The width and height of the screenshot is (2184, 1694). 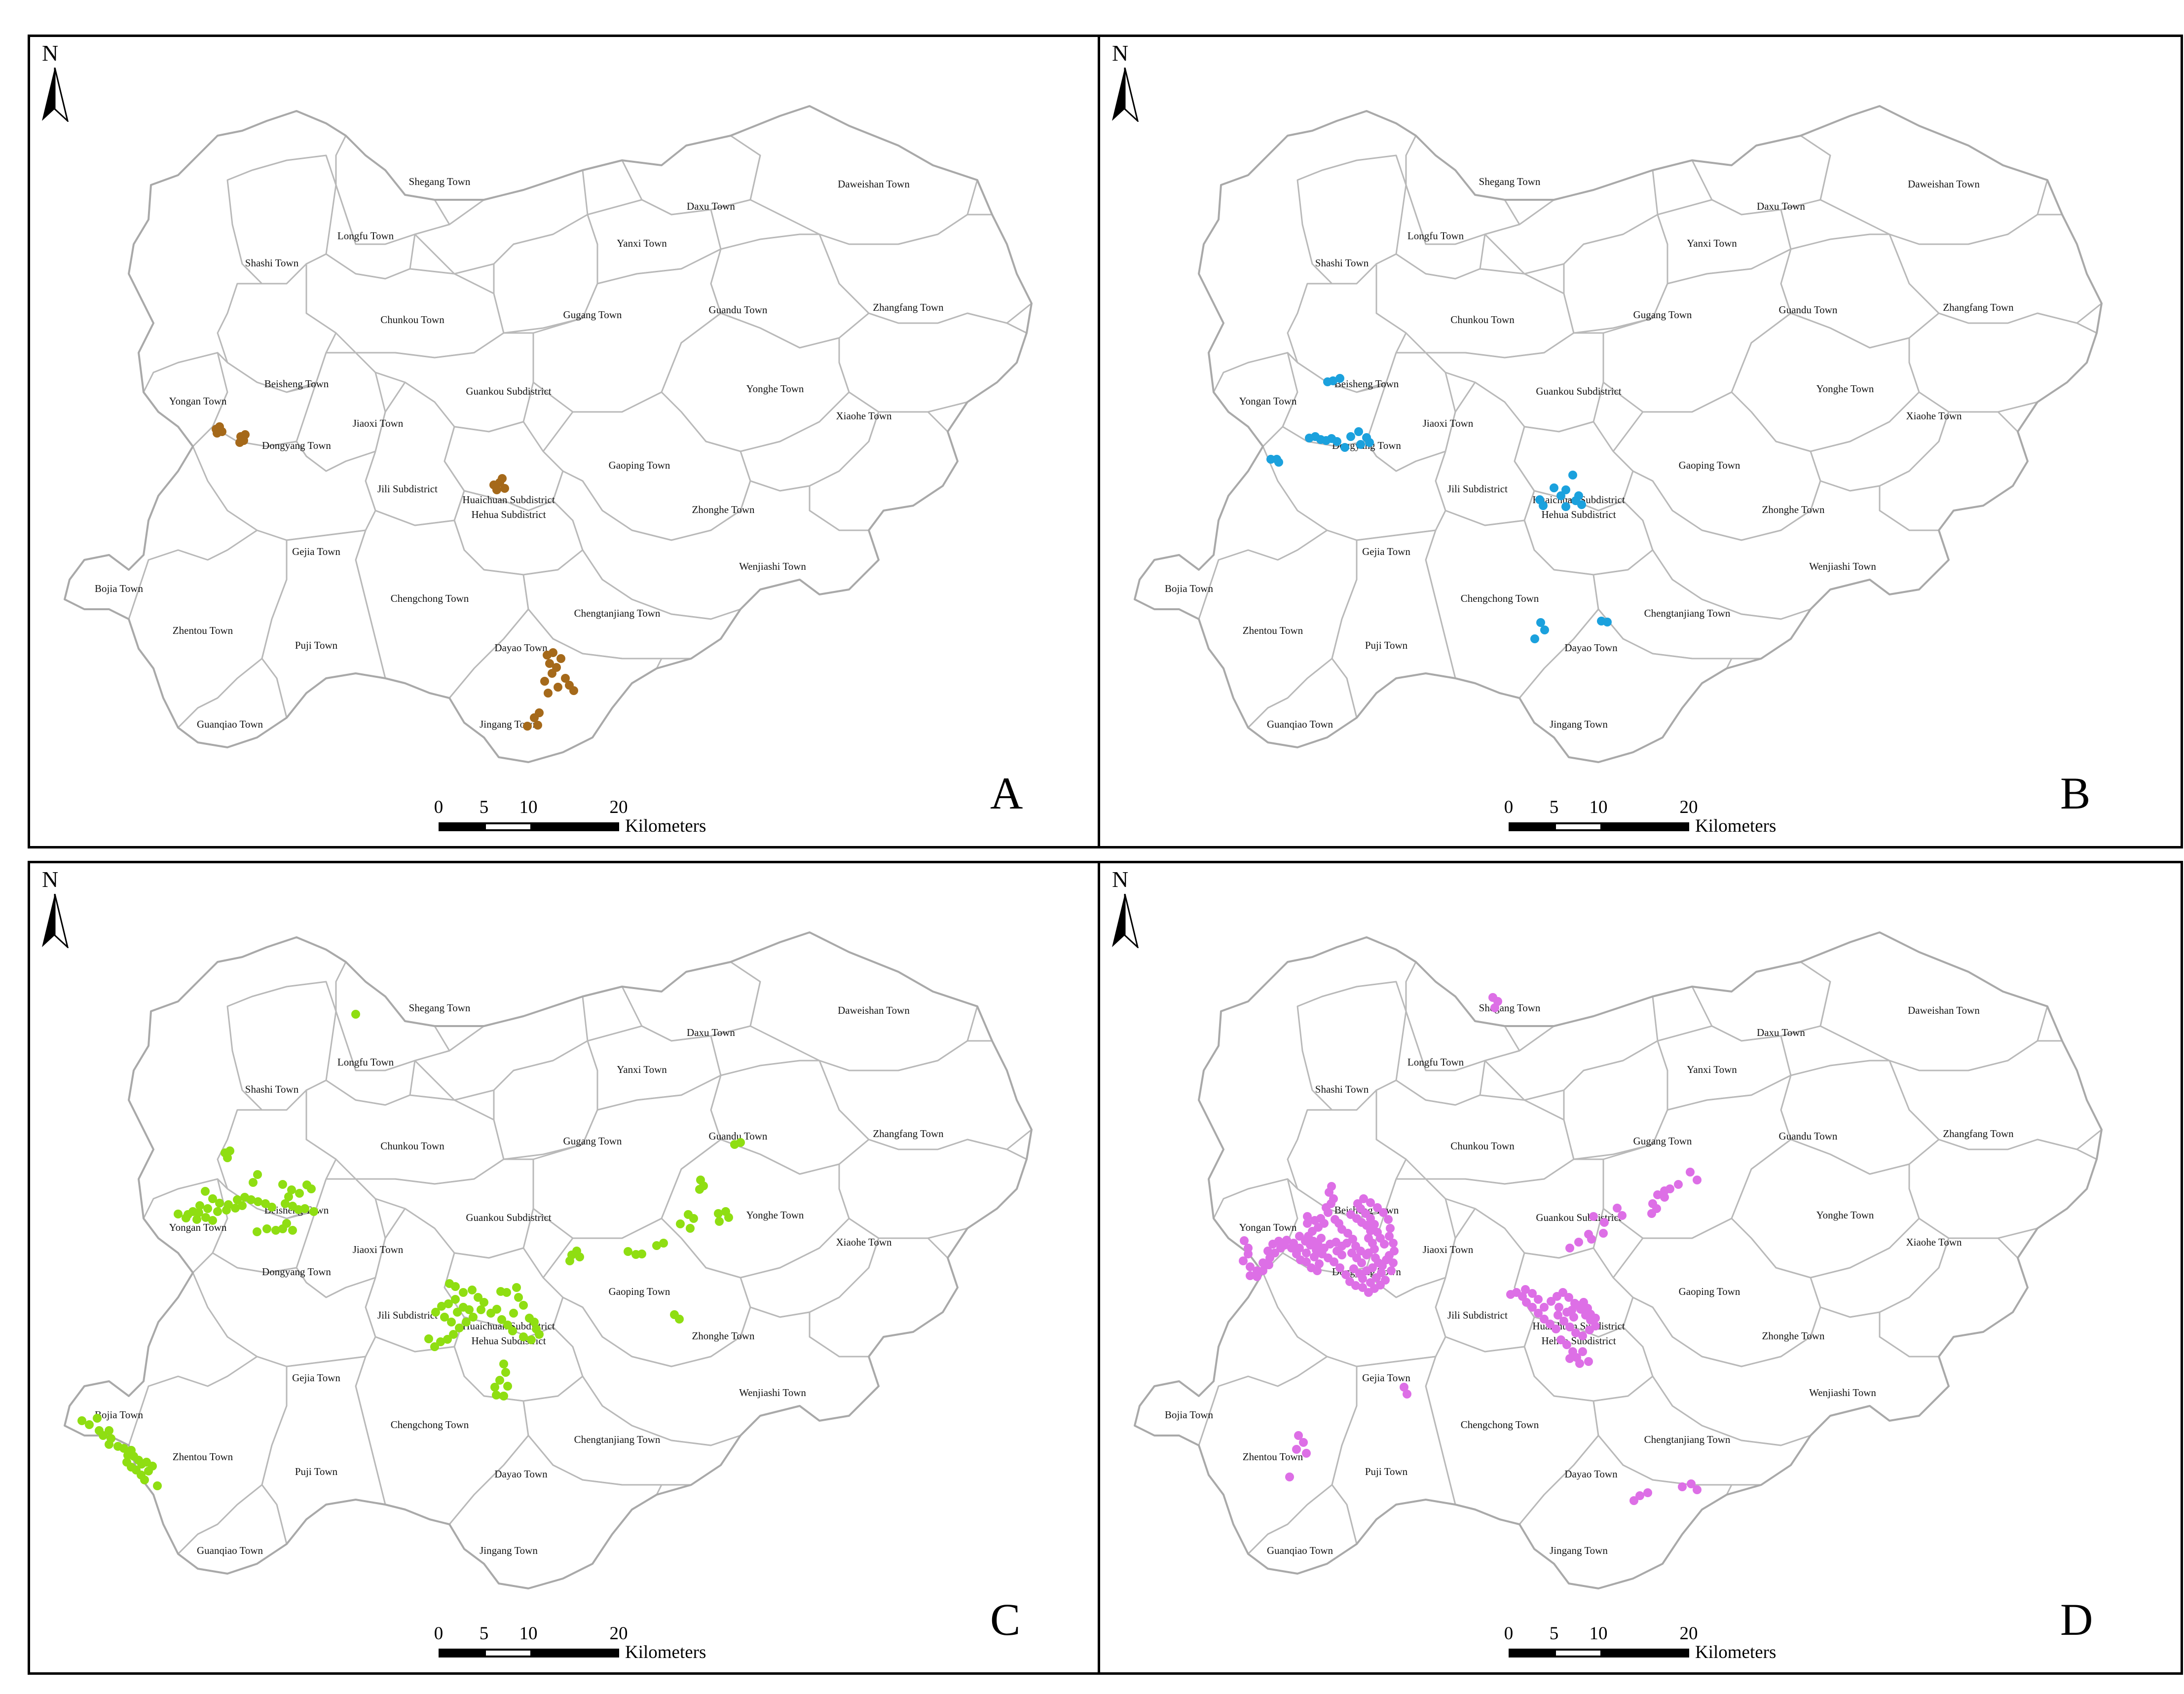 I want to click on scale-unit: Kilometers, so click(x=665, y=826).